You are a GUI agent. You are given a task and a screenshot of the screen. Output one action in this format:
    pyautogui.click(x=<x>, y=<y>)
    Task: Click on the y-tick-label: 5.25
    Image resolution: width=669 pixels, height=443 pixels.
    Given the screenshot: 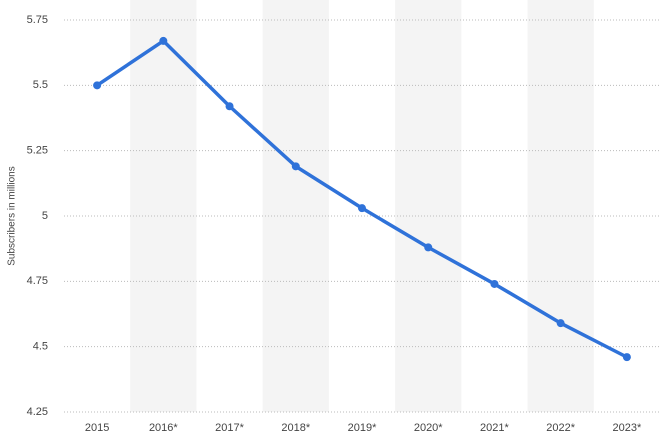 What is the action you would take?
    pyautogui.click(x=37, y=151)
    